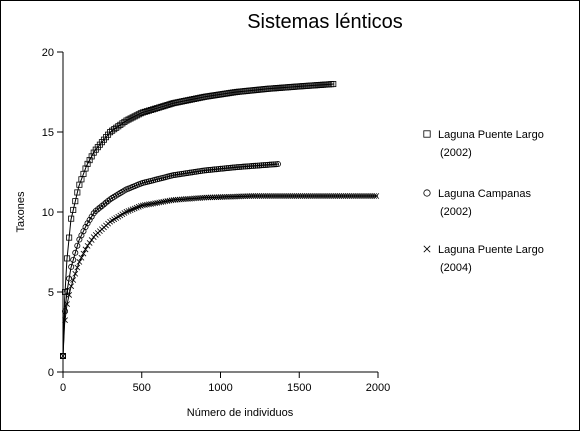  What do you see at coordinates (142, 388) in the screenshot?
I see `x-tick-label: 500` at bounding box center [142, 388].